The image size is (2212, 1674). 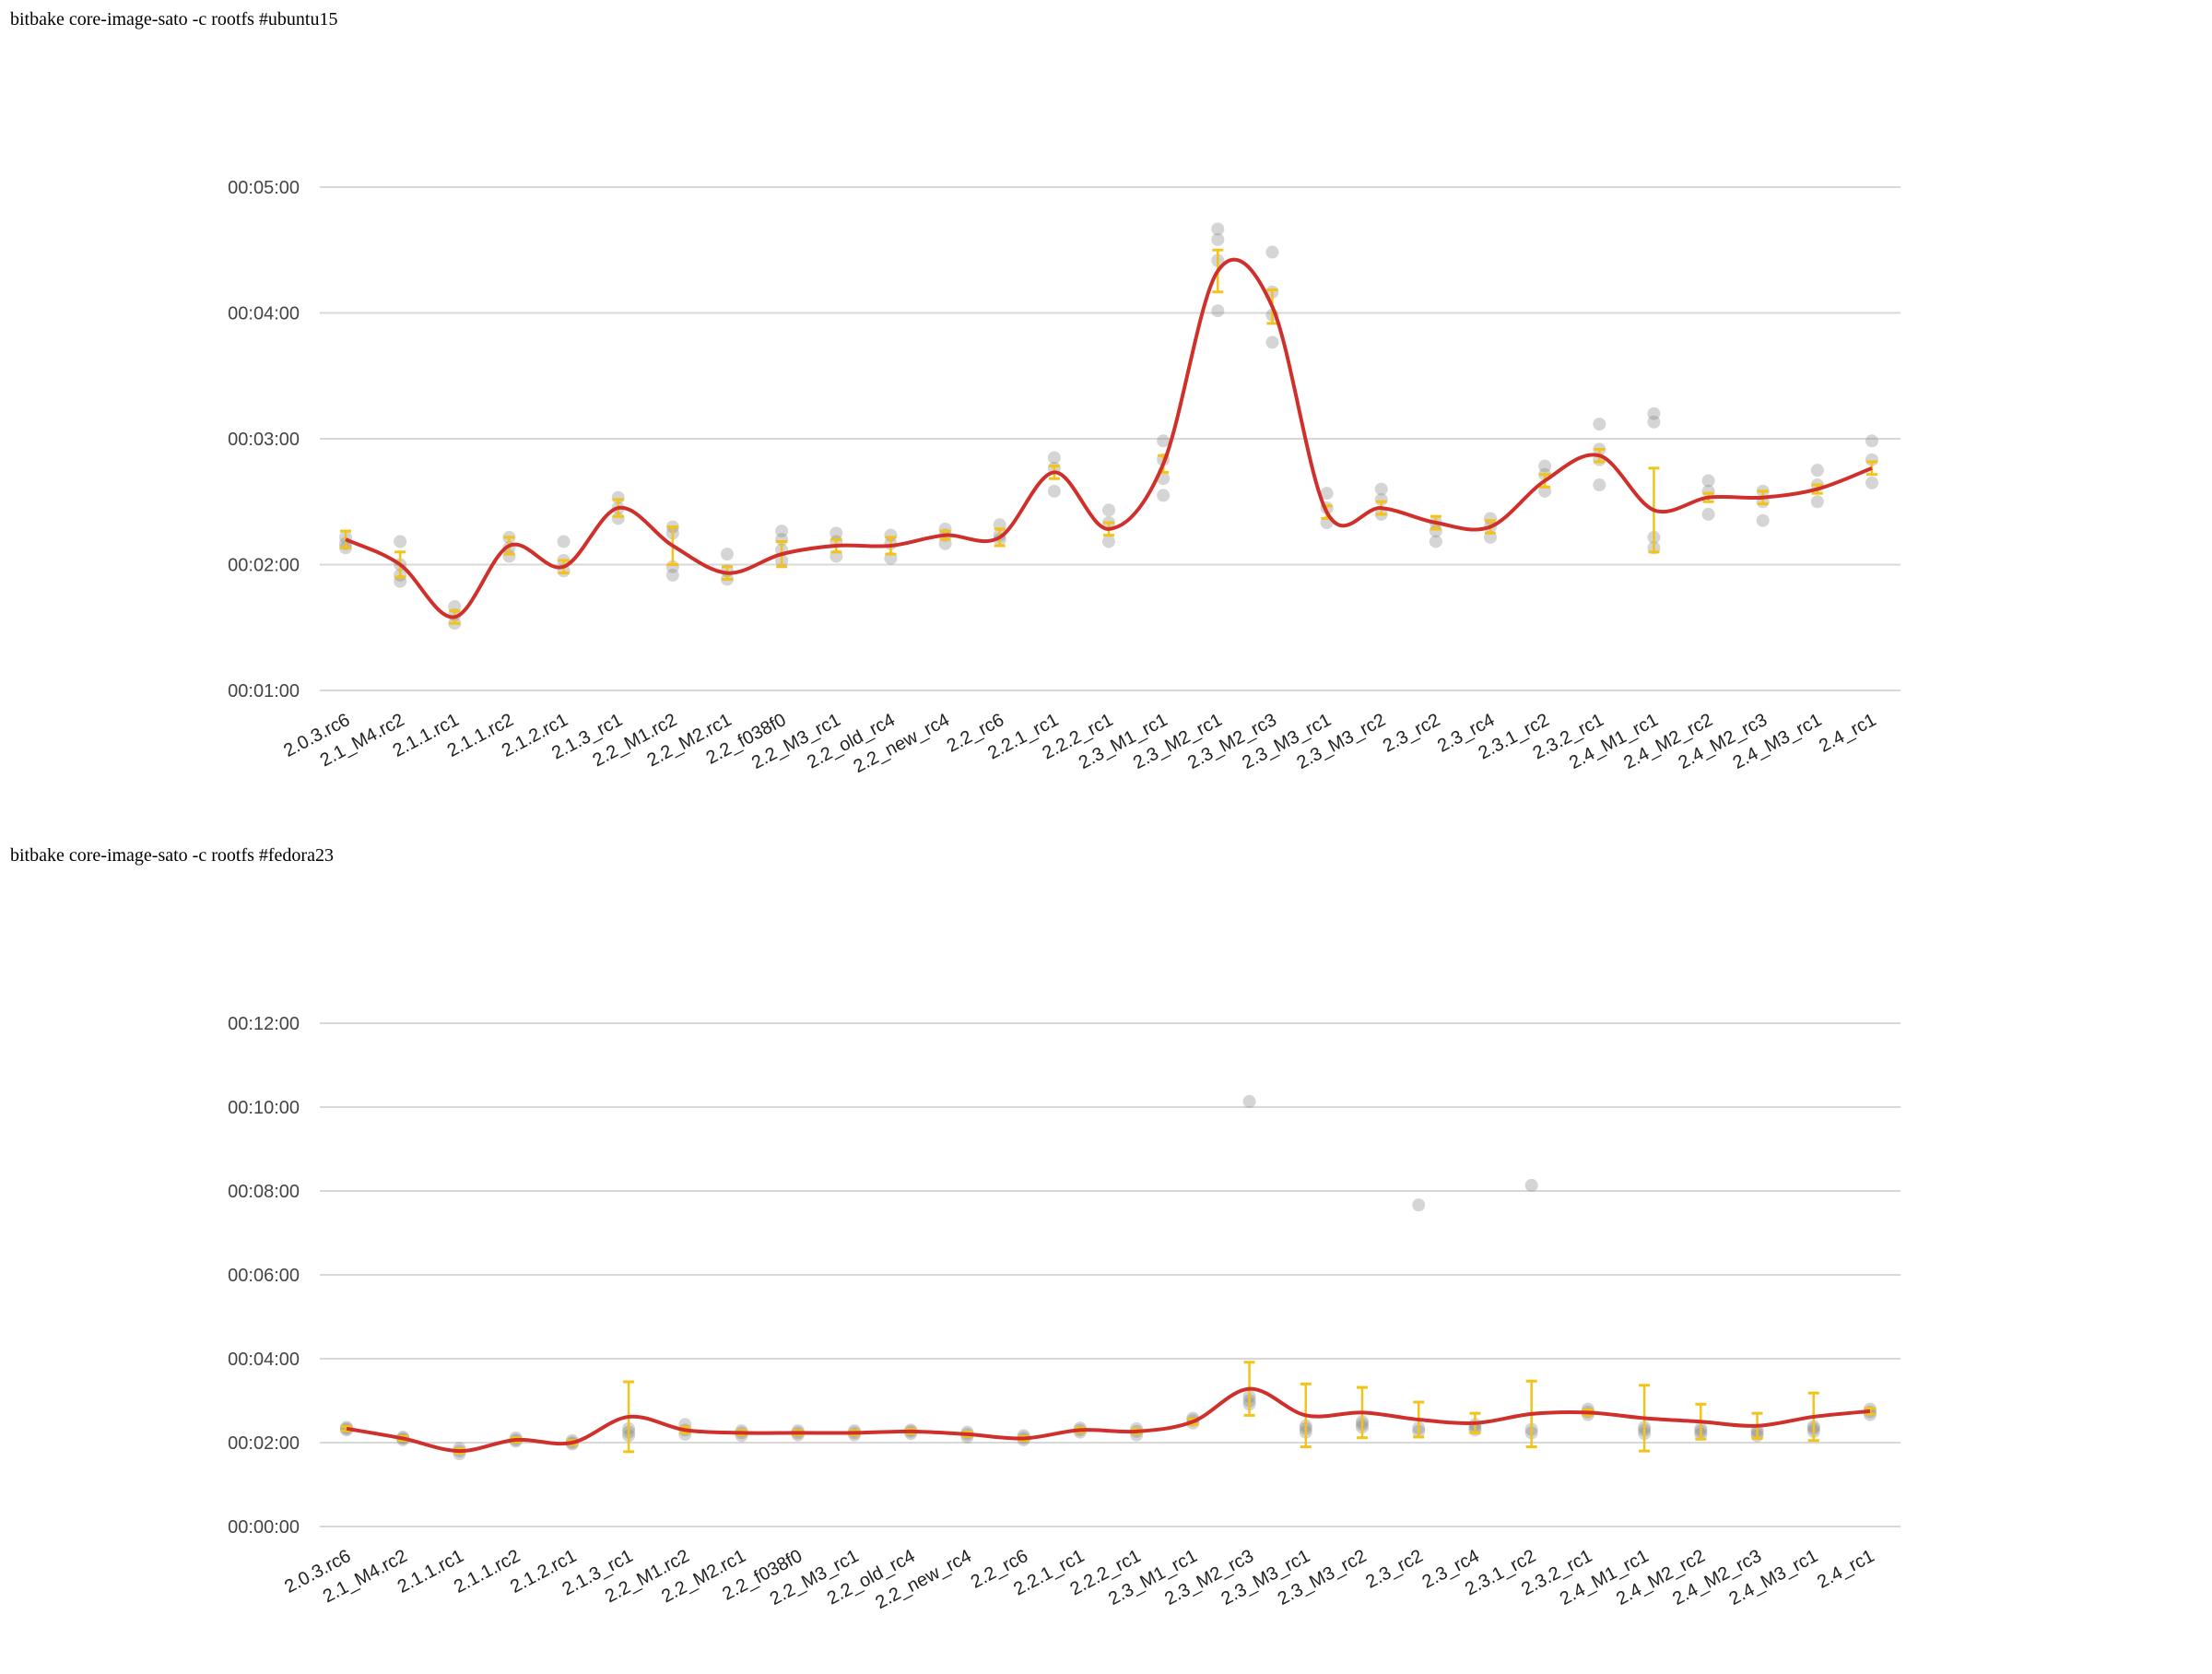 I want to click on y-tick-label: 00:01:00, so click(x=264, y=691).